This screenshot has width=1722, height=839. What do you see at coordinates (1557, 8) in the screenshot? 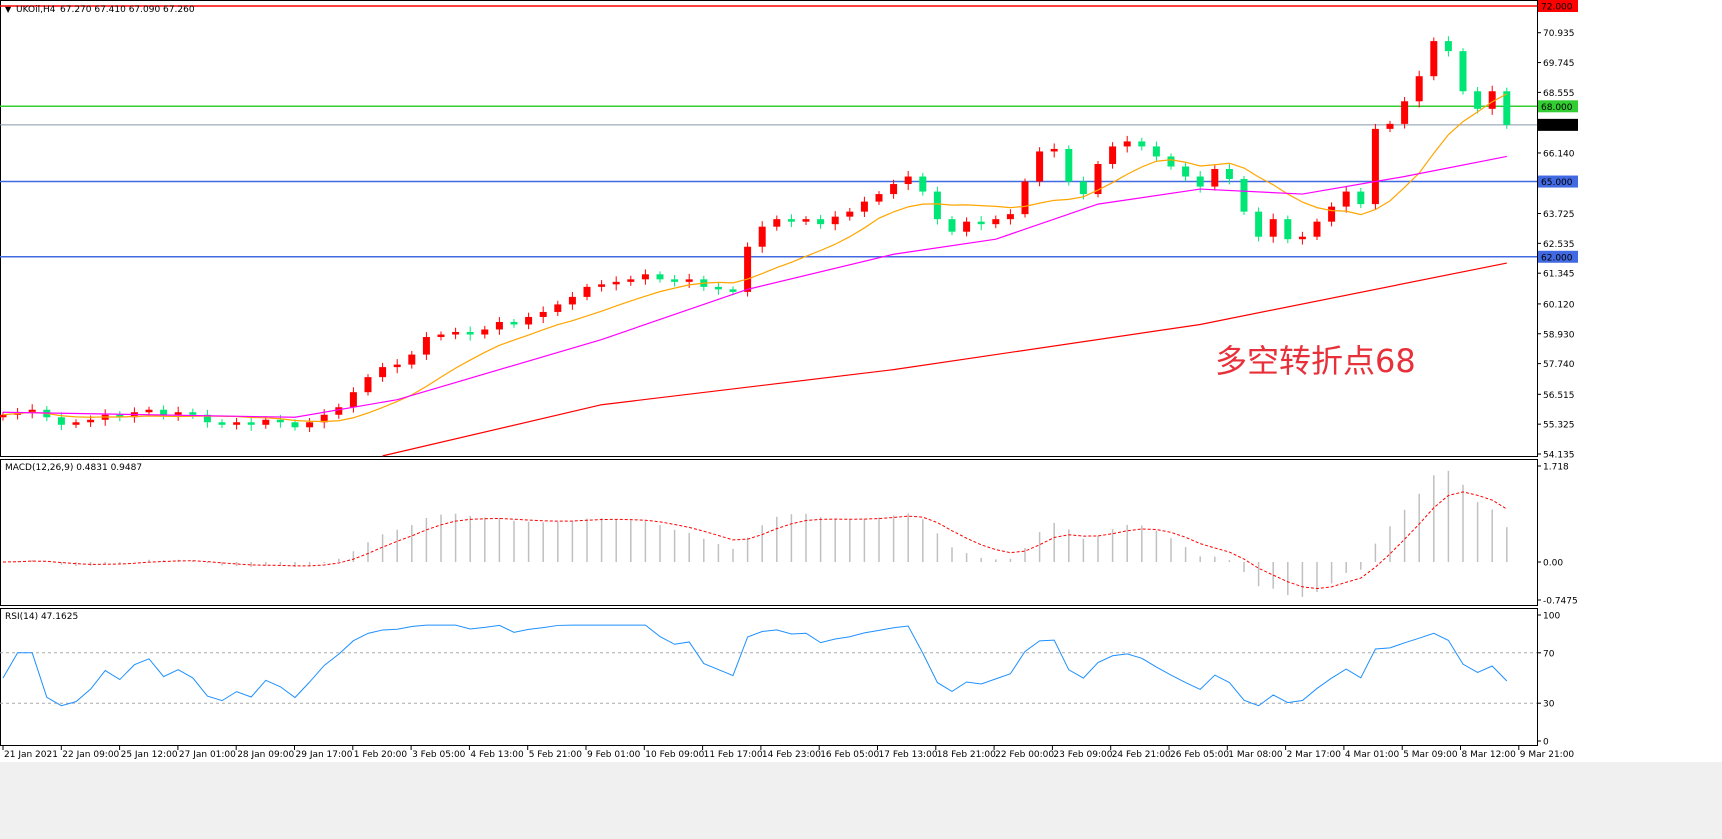
I see `level-label: 72.000` at bounding box center [1557, 8].